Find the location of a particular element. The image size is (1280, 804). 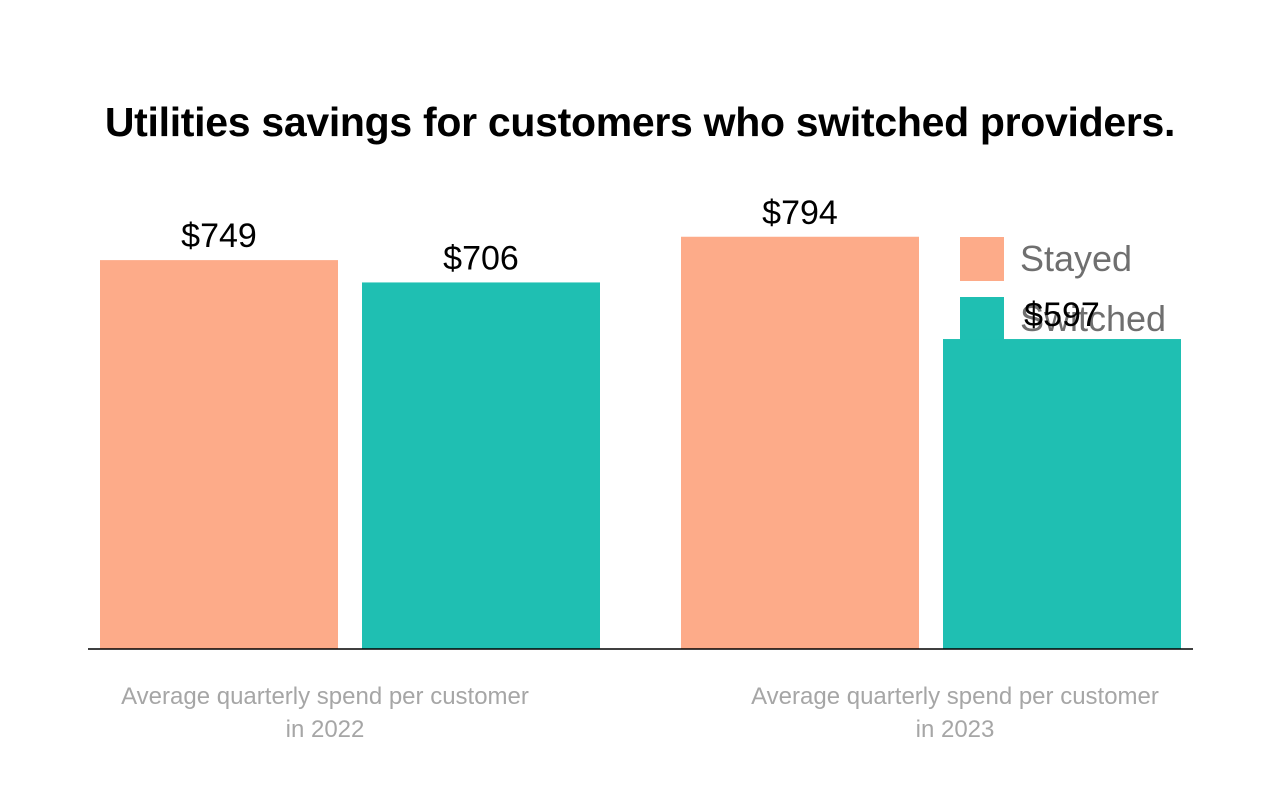

legend-label-stayed: Stayed is located at coordinates (1076, 258).